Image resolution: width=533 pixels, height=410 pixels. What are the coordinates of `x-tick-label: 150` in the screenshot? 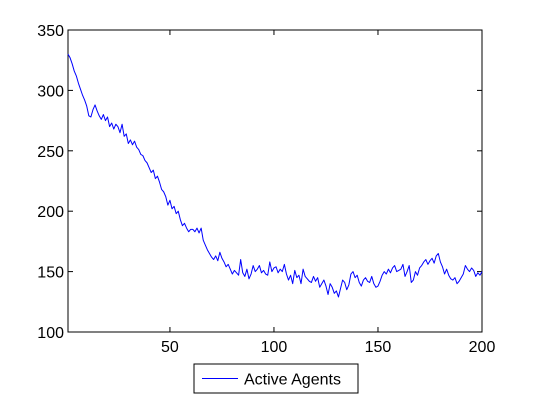 It's located at (378, 347).